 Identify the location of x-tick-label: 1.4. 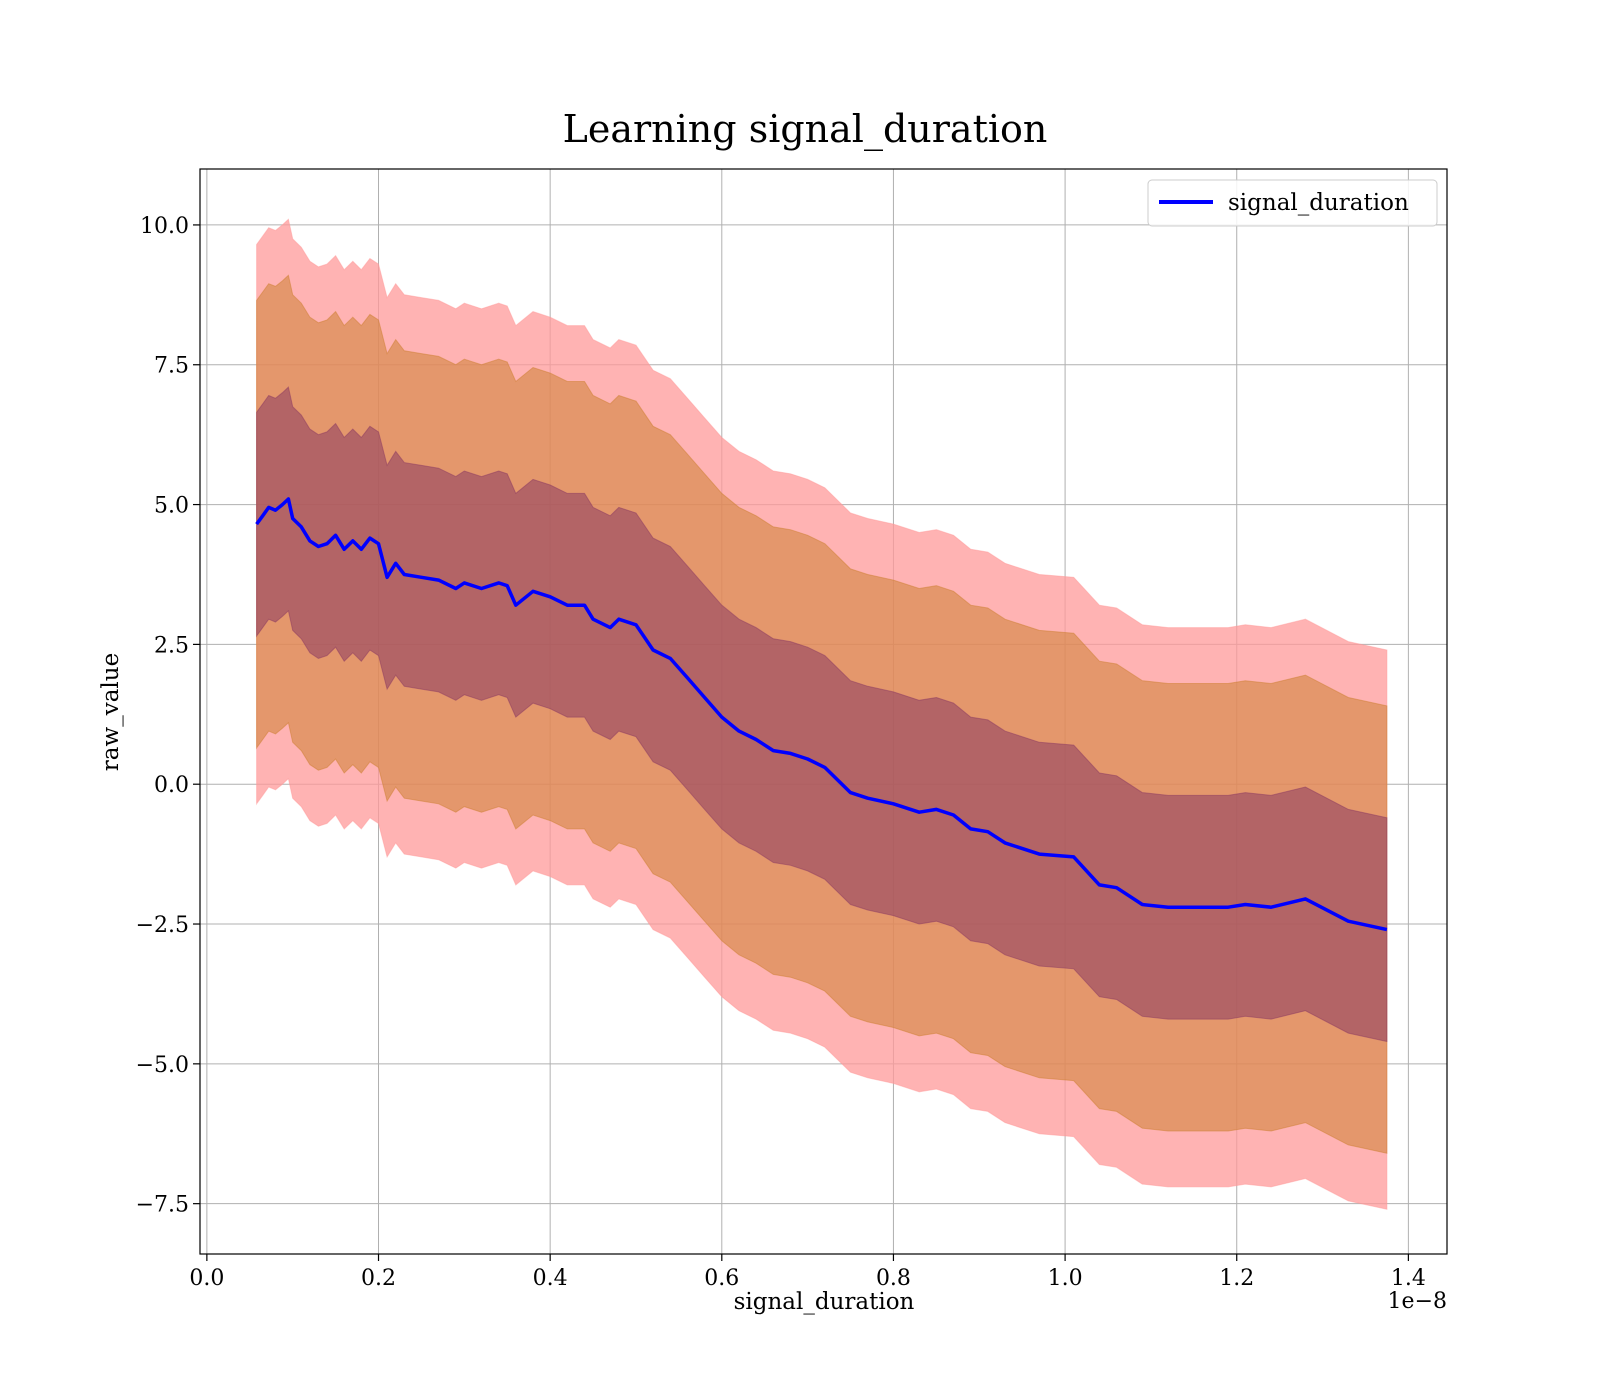
(1408, 1278).